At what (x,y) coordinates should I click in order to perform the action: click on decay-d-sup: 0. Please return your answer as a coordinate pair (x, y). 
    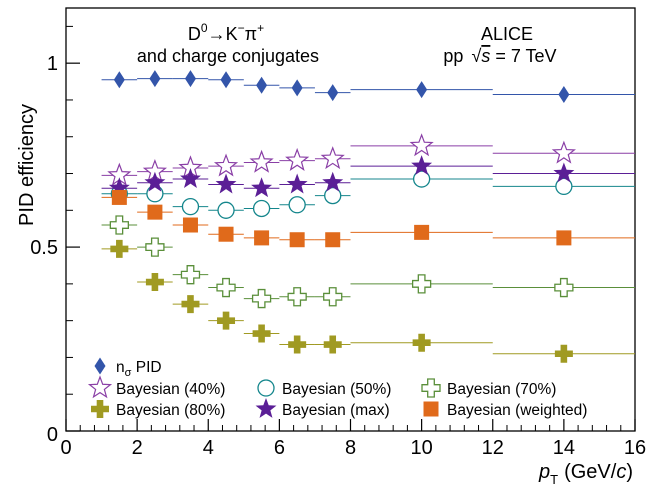
    Looking at the image, I should click on (204, 28).